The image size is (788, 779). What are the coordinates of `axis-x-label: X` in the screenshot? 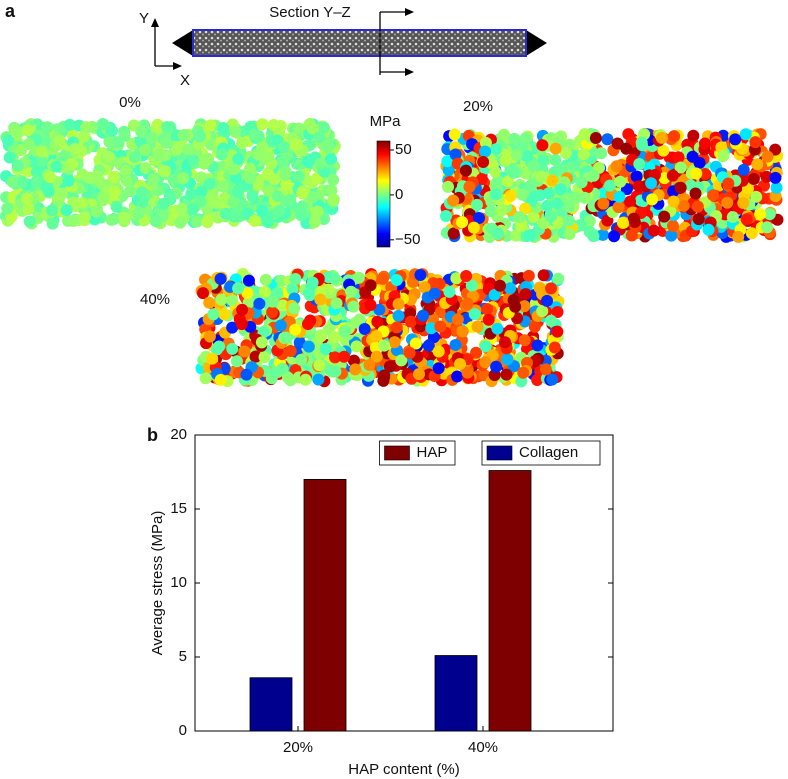 It's located at (185, 80).